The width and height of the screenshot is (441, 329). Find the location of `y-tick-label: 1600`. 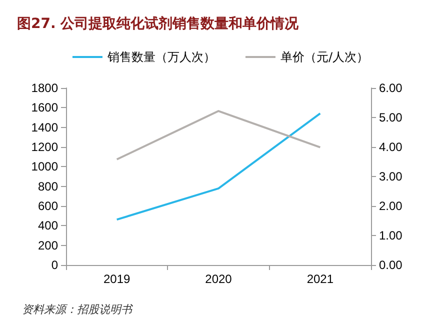

y-tick-label: 1600 is located at coordinates (44, 107).